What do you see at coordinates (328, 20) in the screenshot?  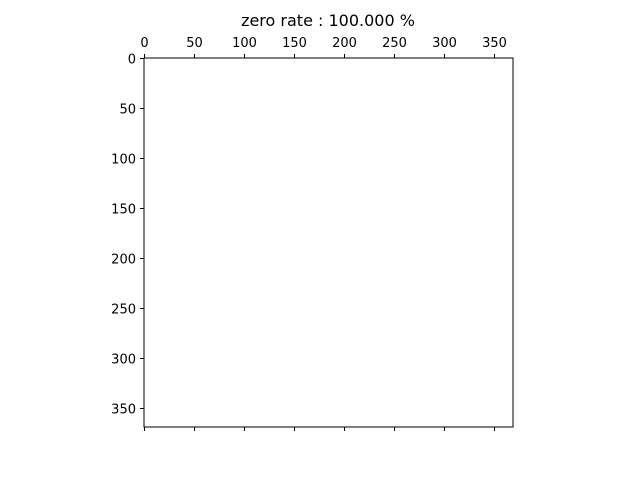 I see `chart-title: zero rate : 100.000 %` at bounding box center [328, 20].